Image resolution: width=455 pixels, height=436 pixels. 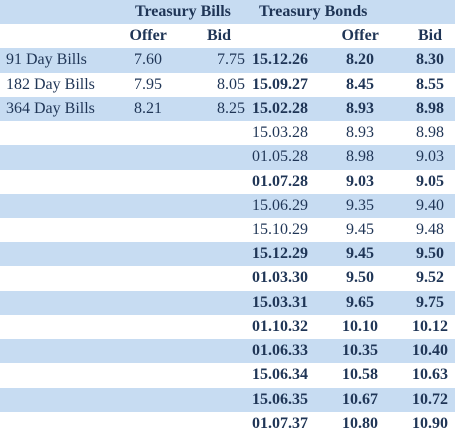 What do you see at coordinates (280, 133) in the screenshot?
I see `bond-date: 15.03.28` at bounding box center [280, 133].